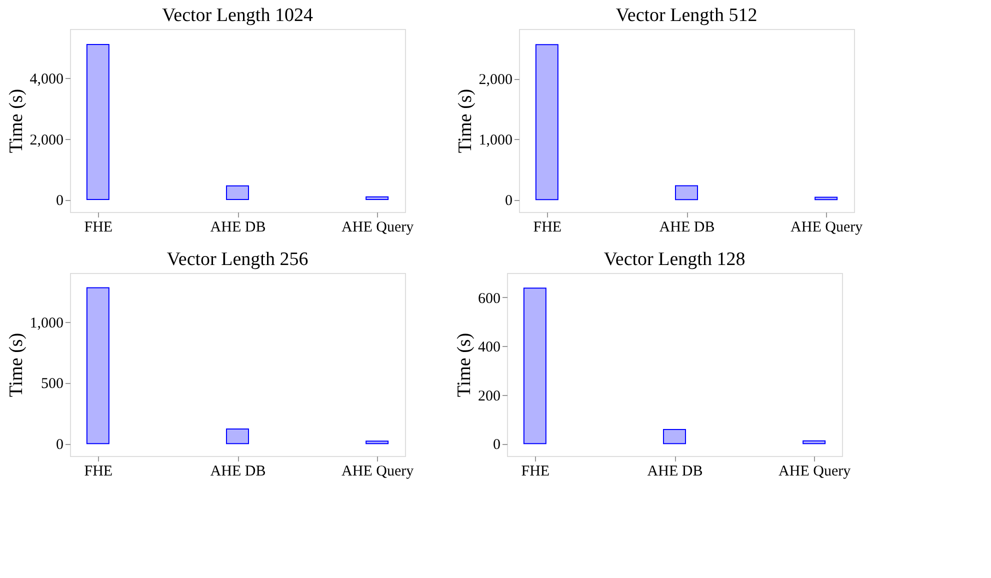 Image resolution: width=991 pixels, height=578 pixels. Describe the element at coordinates (489, 348) in the screenshot. I see `y-tick-label: 400` at that location.